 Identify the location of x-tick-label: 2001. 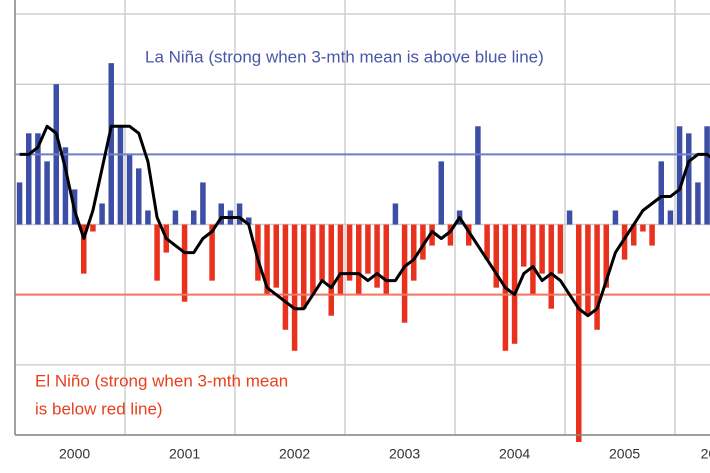
(184, 454).